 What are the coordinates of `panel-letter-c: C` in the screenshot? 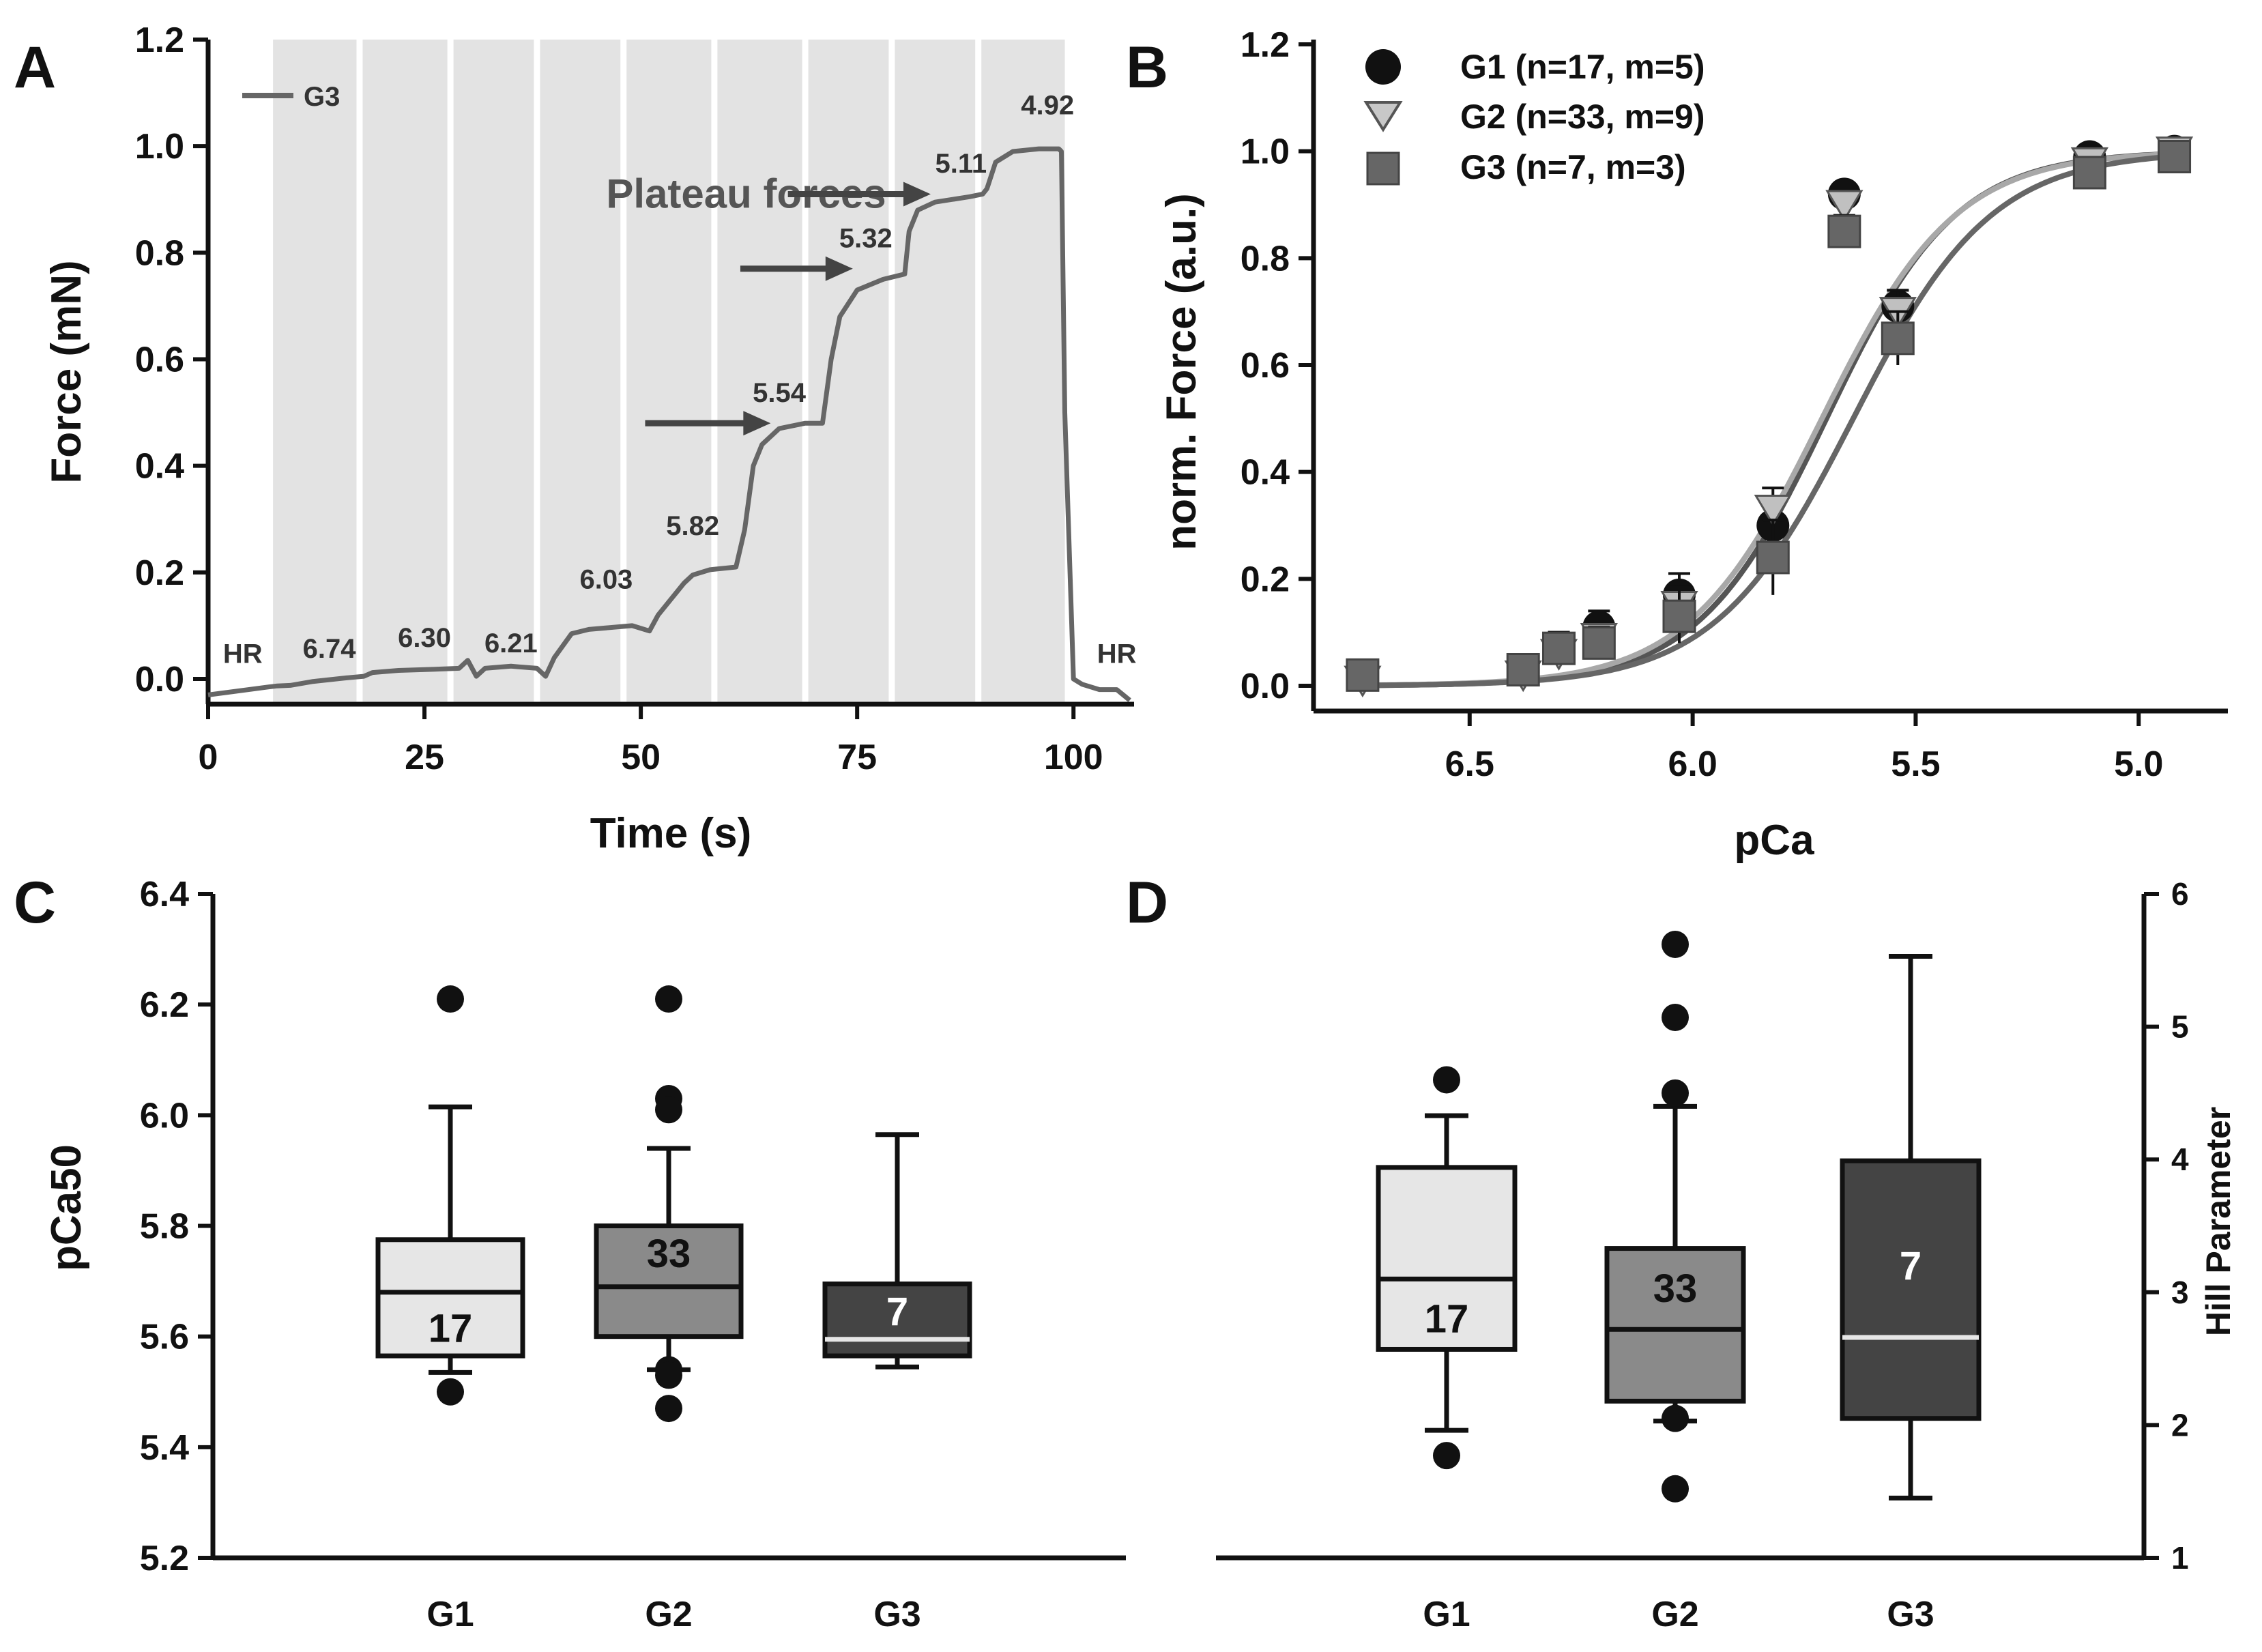 It's located at (35, 903).